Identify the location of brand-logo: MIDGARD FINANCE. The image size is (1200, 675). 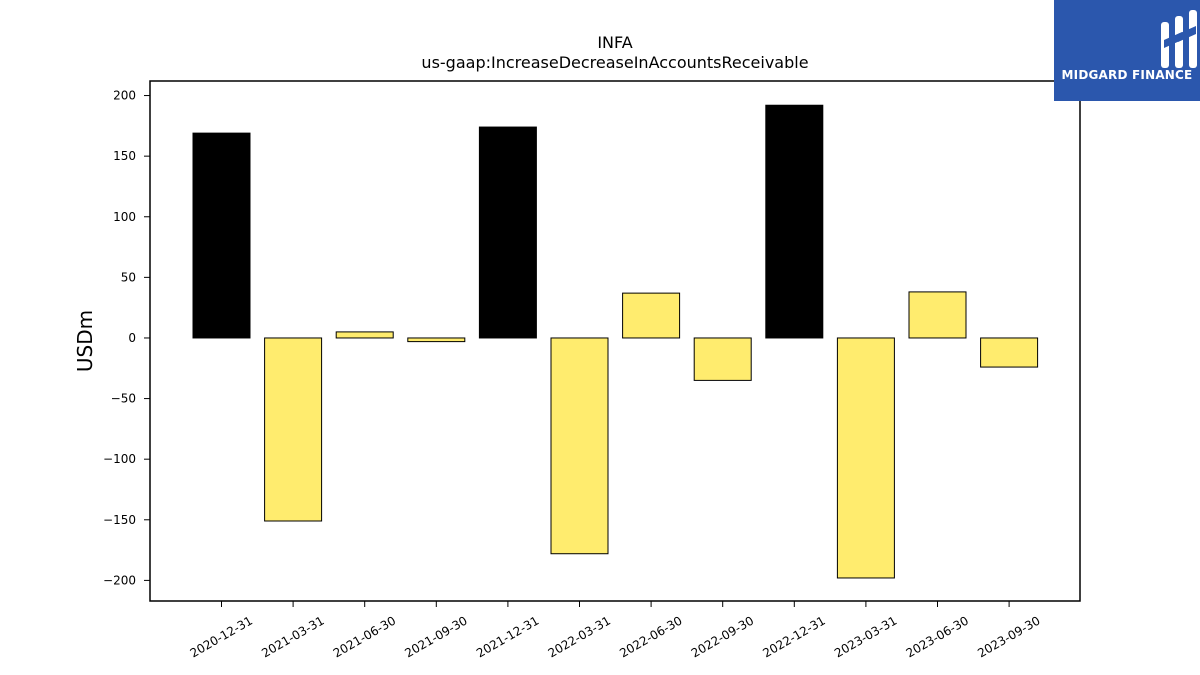
(1127, 50).